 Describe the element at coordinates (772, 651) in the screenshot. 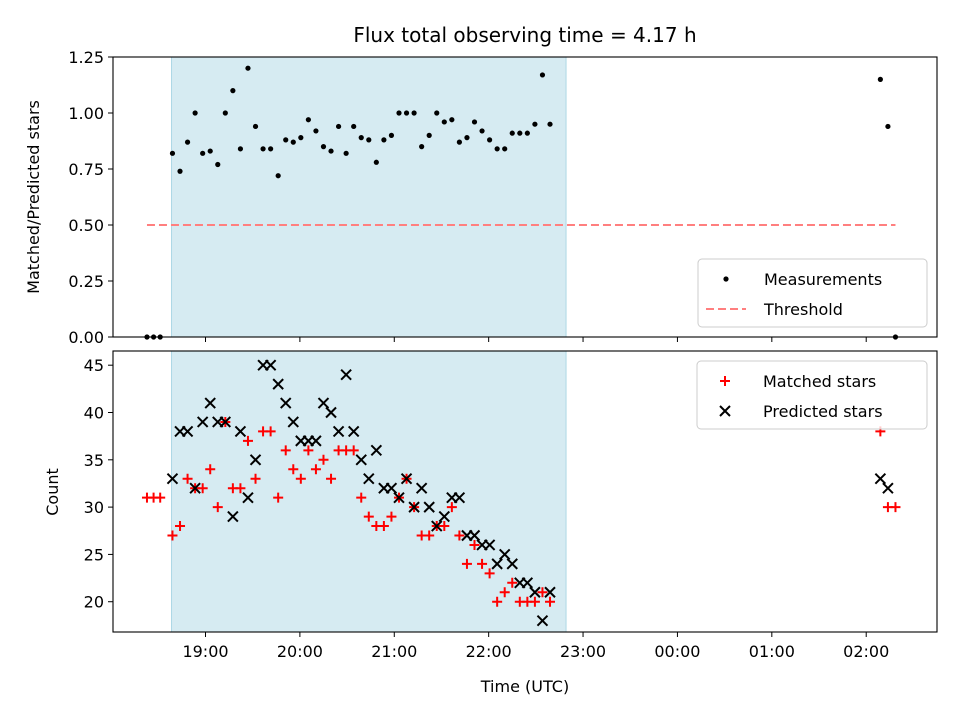

I see `x-tick-label: 01:00` at that location.